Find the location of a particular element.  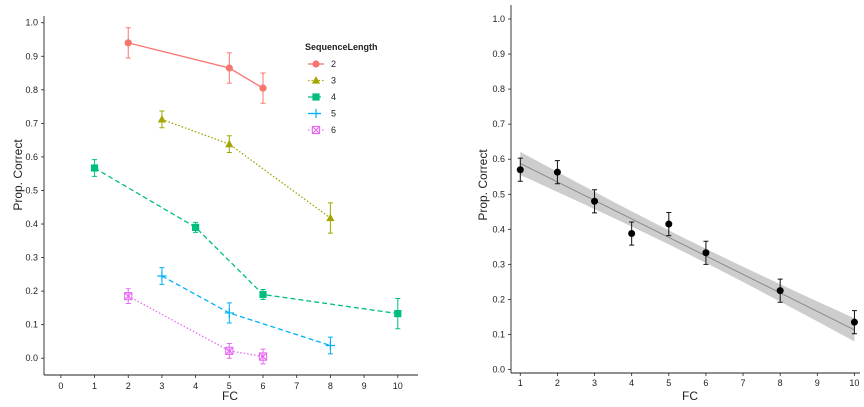

right-x-tick-label: 8 is located at coordinates (780, 383).